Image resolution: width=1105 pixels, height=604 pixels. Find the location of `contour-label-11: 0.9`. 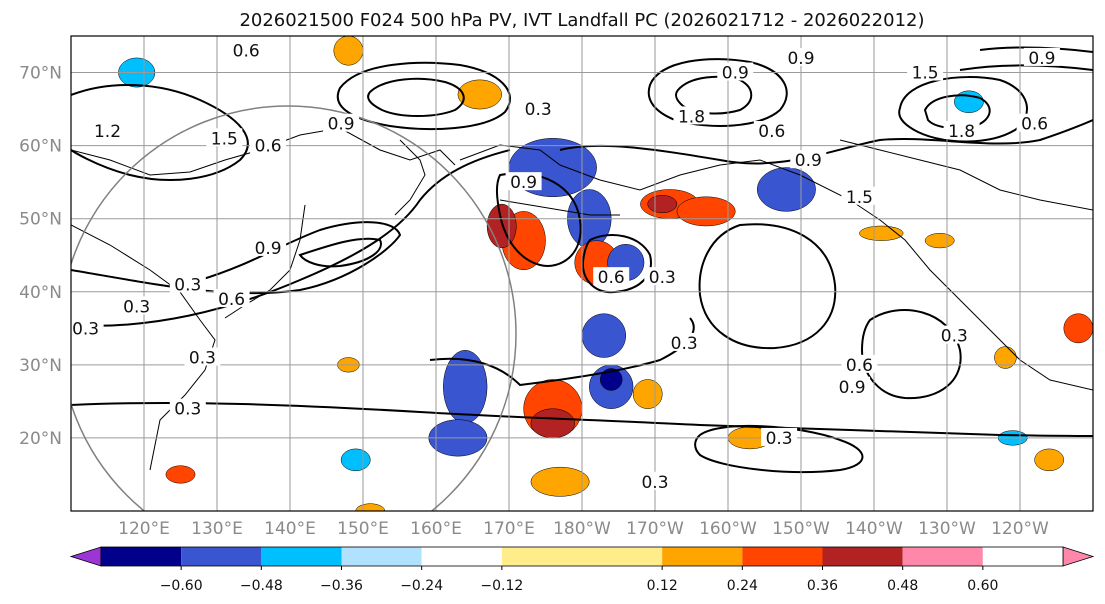

contour-label-11: 0.9 is located at coordinates (341, 125).